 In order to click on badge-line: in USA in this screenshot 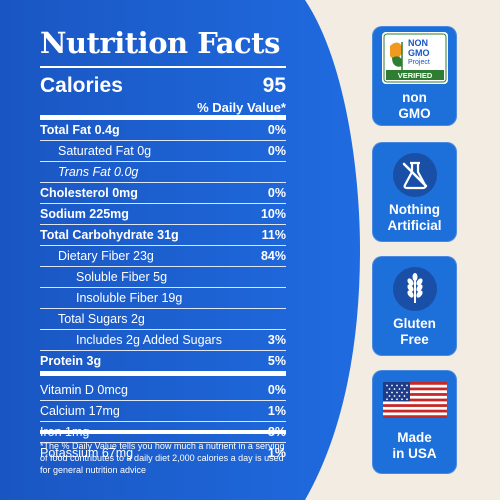, I will do `click(414, 453)`.